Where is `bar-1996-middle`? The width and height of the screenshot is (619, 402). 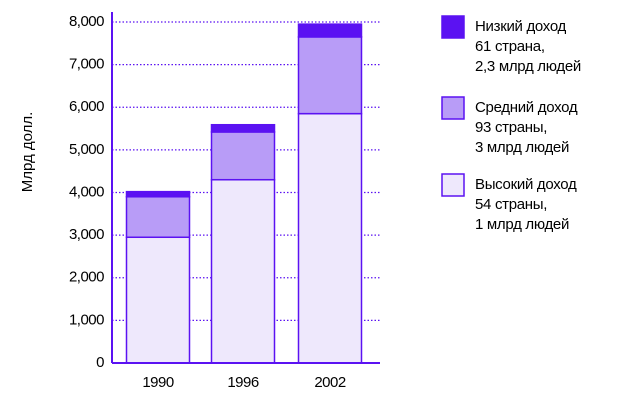 bar-1996-middle is located at coordinates (243, 156).